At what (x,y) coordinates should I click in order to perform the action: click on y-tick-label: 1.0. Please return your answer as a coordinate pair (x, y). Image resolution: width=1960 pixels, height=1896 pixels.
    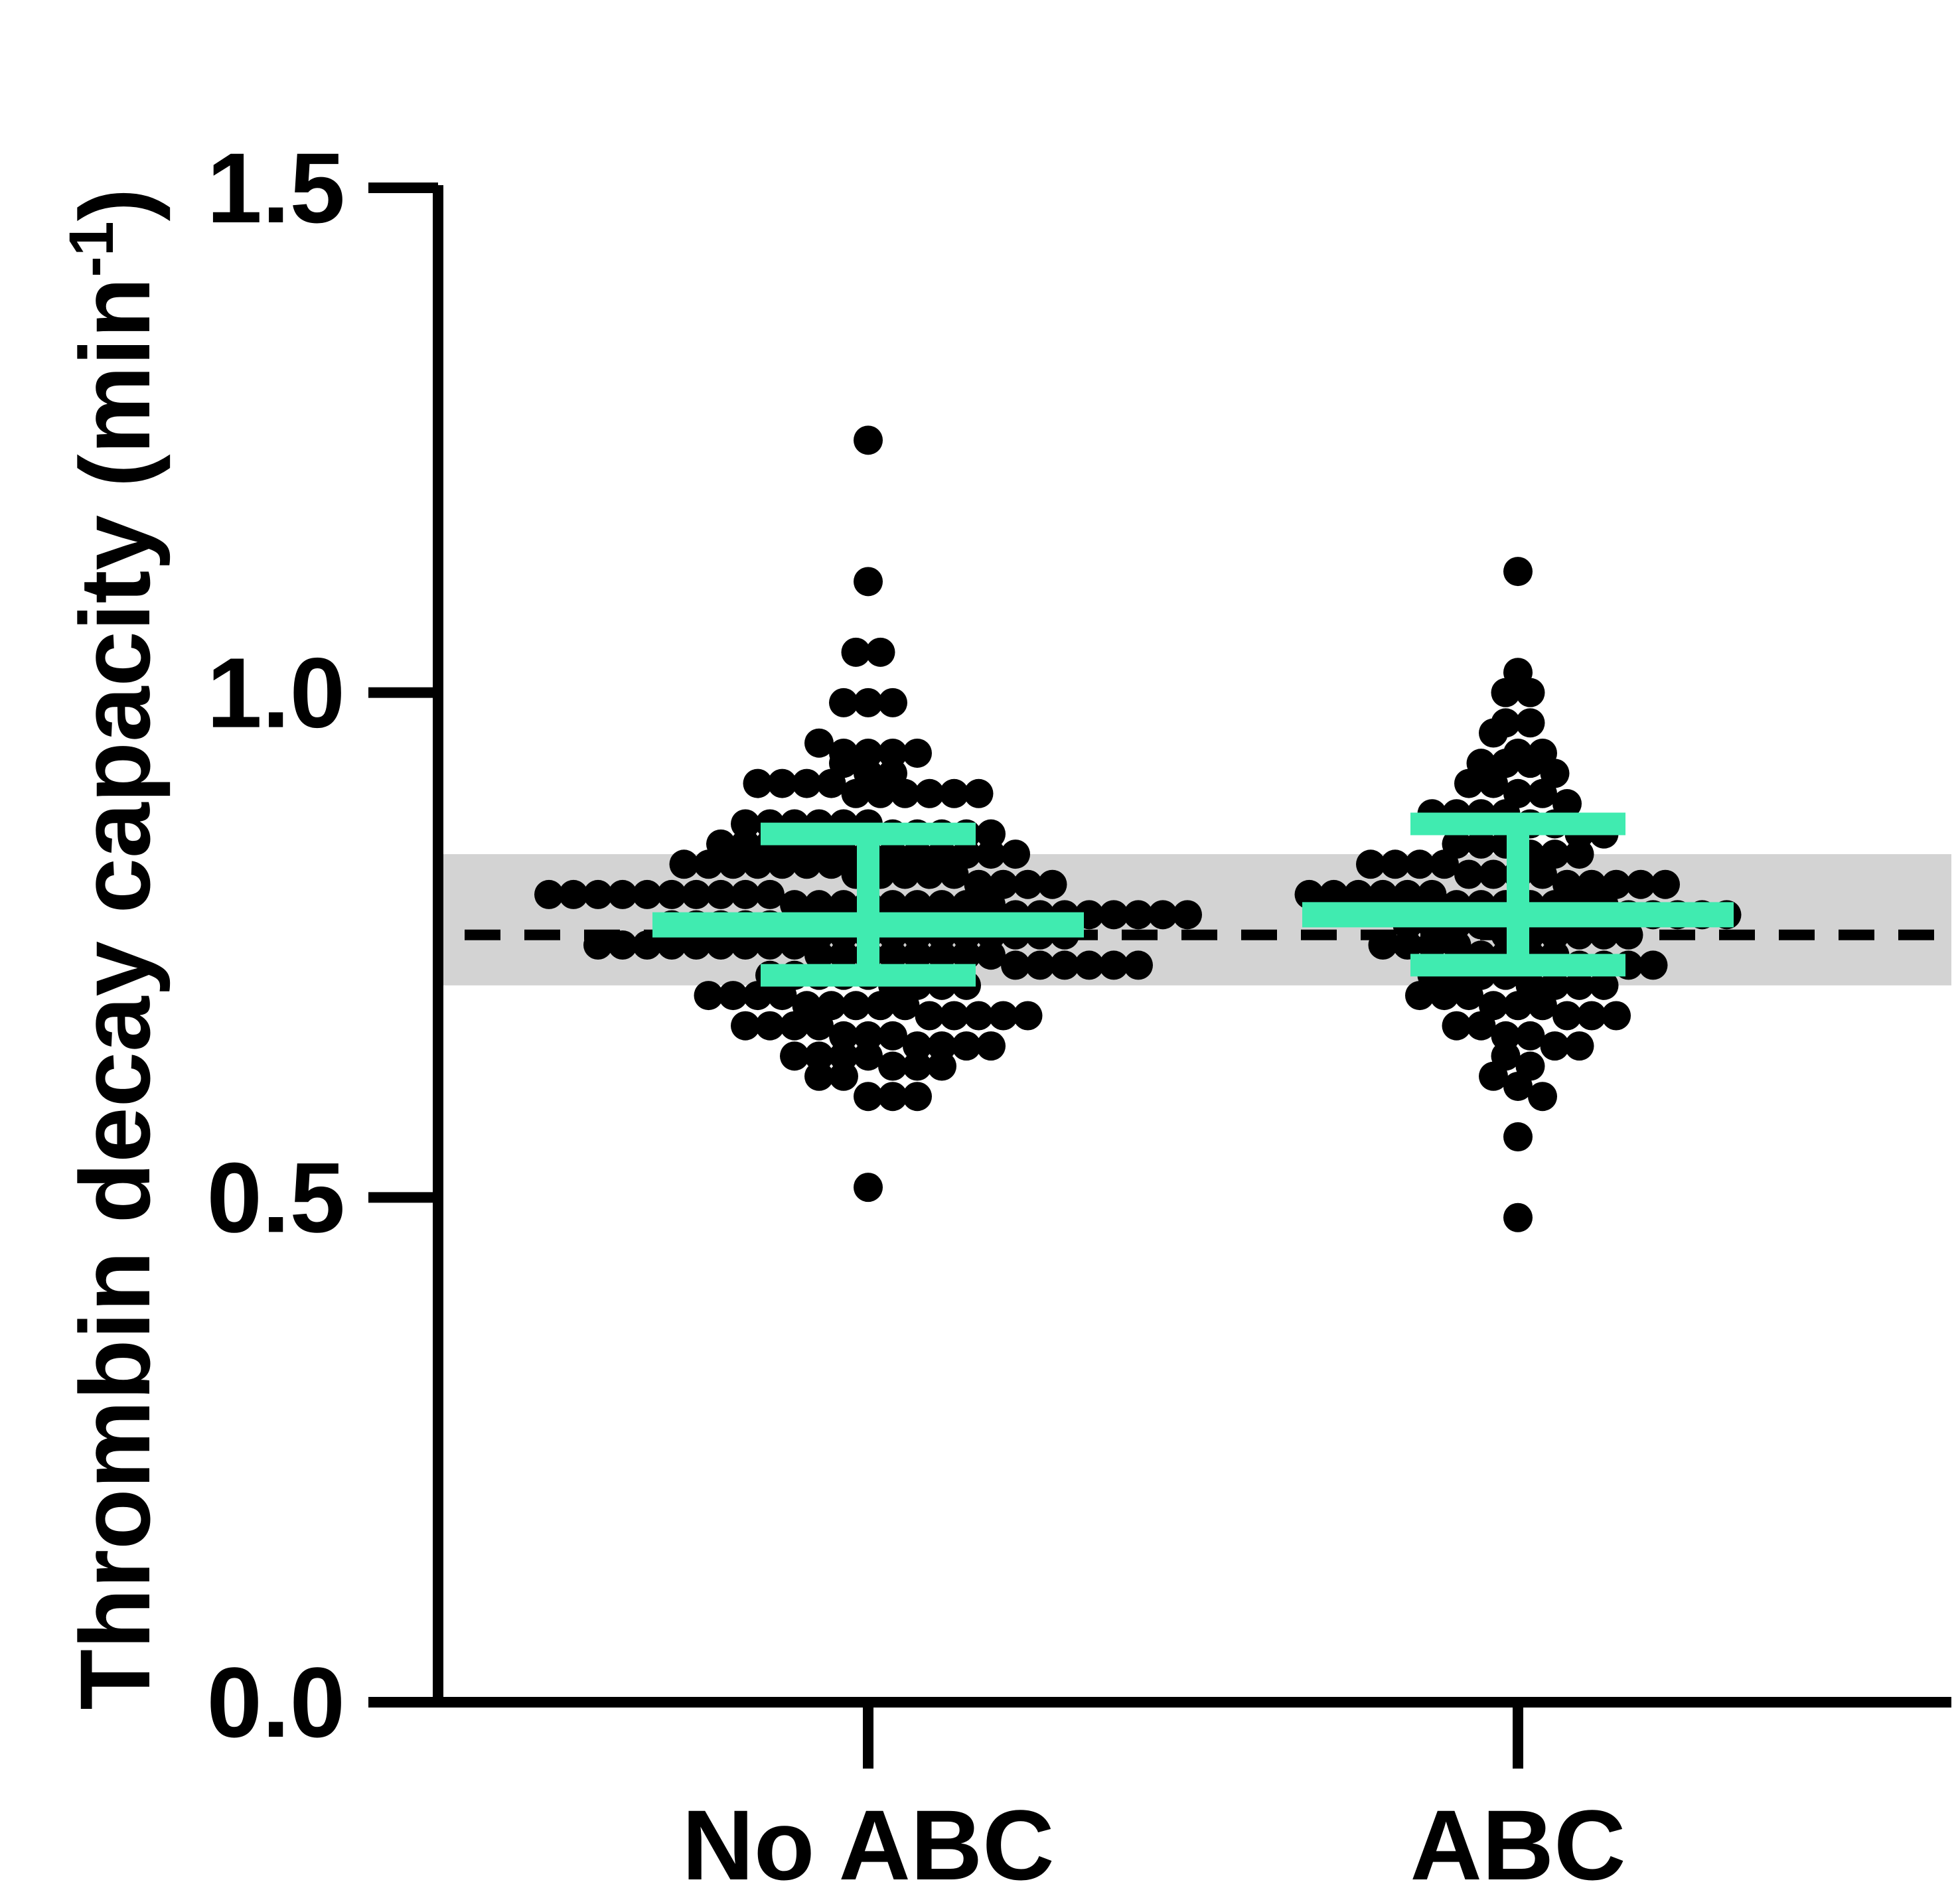
    Looking at the image, I should click on (275, 693).